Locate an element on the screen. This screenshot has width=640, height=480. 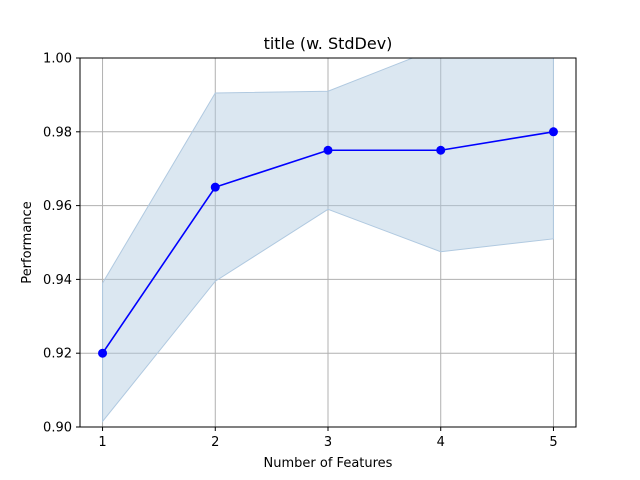
y-tick-label: 0.90 is located at coordinates (57, 428).